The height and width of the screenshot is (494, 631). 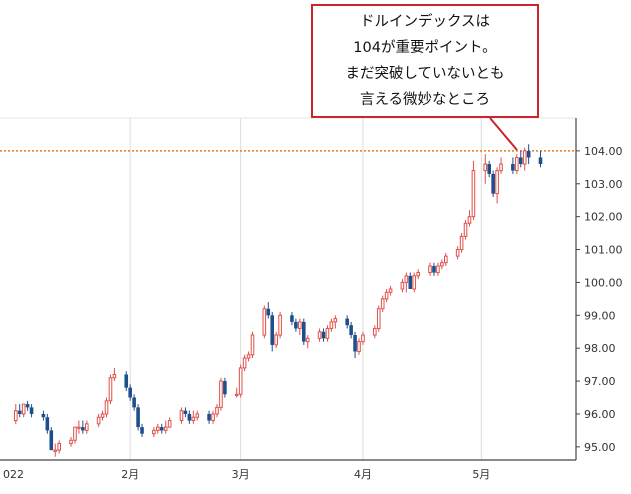 What do you see at coordinates (241, 474) in the screenshot?
I see `x-tick-label: 3月` at bounding box center [241, 474].